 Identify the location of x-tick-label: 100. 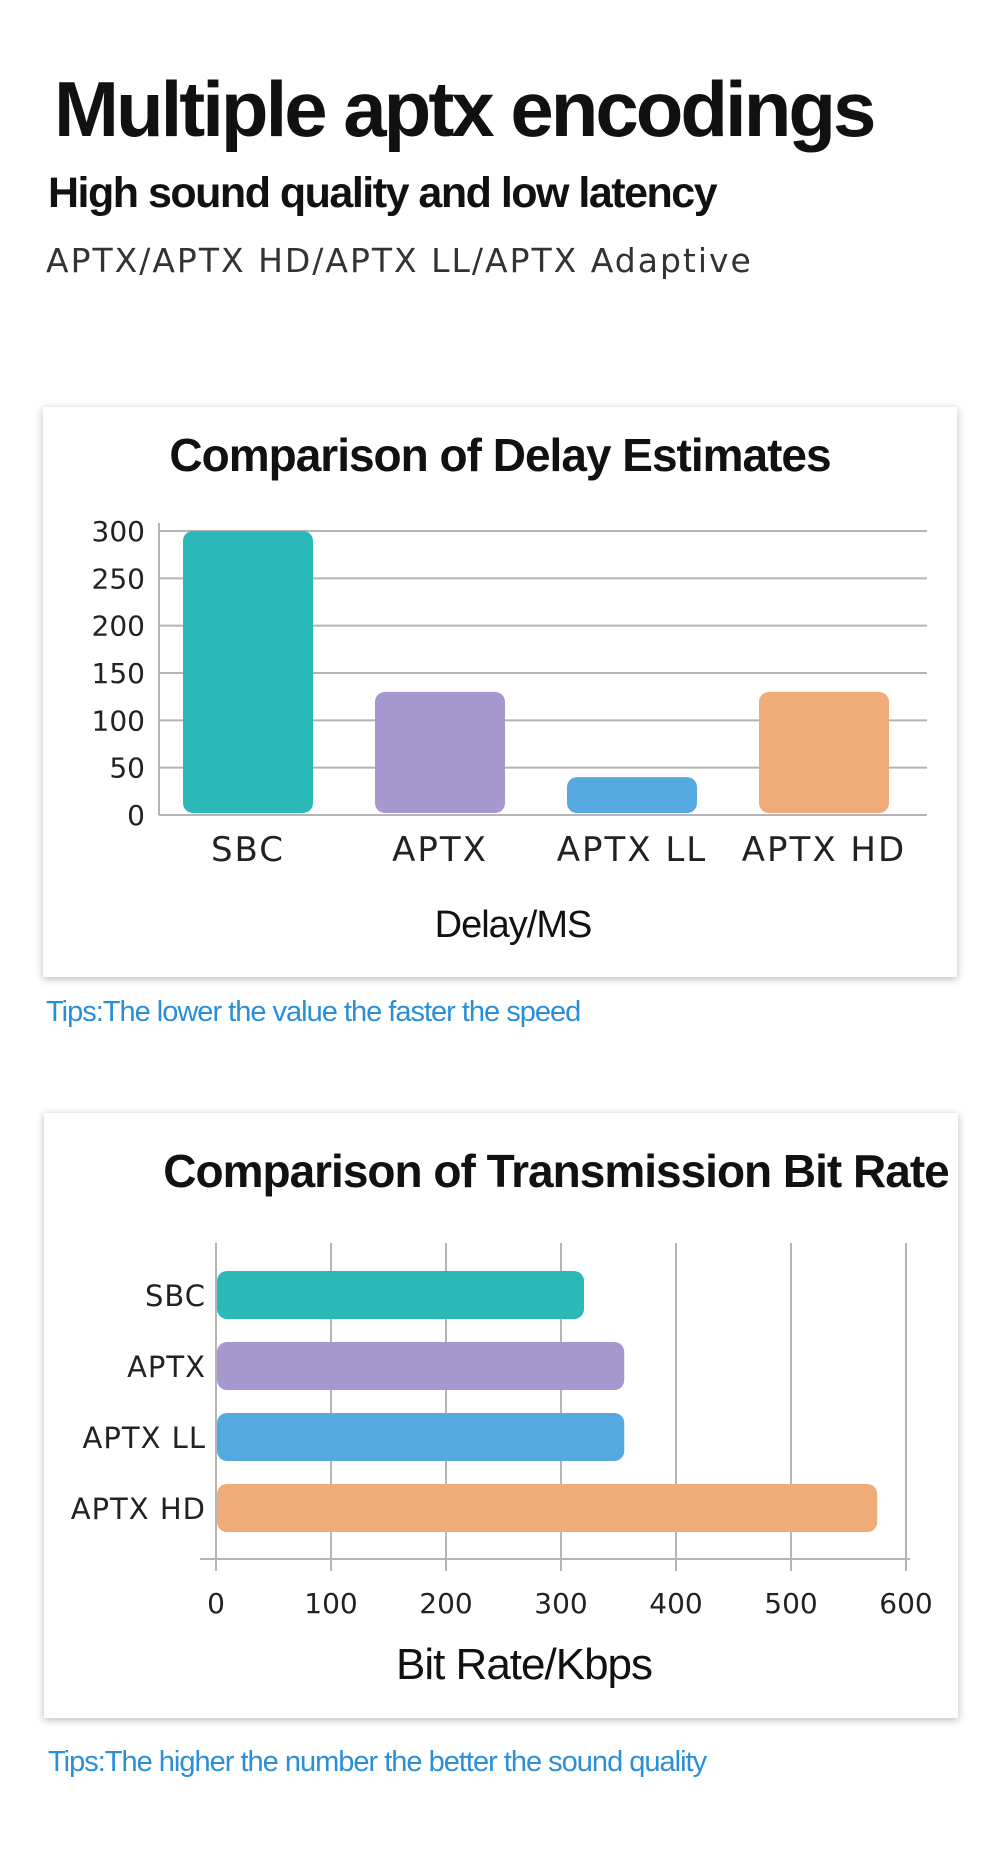
(330, 1603).